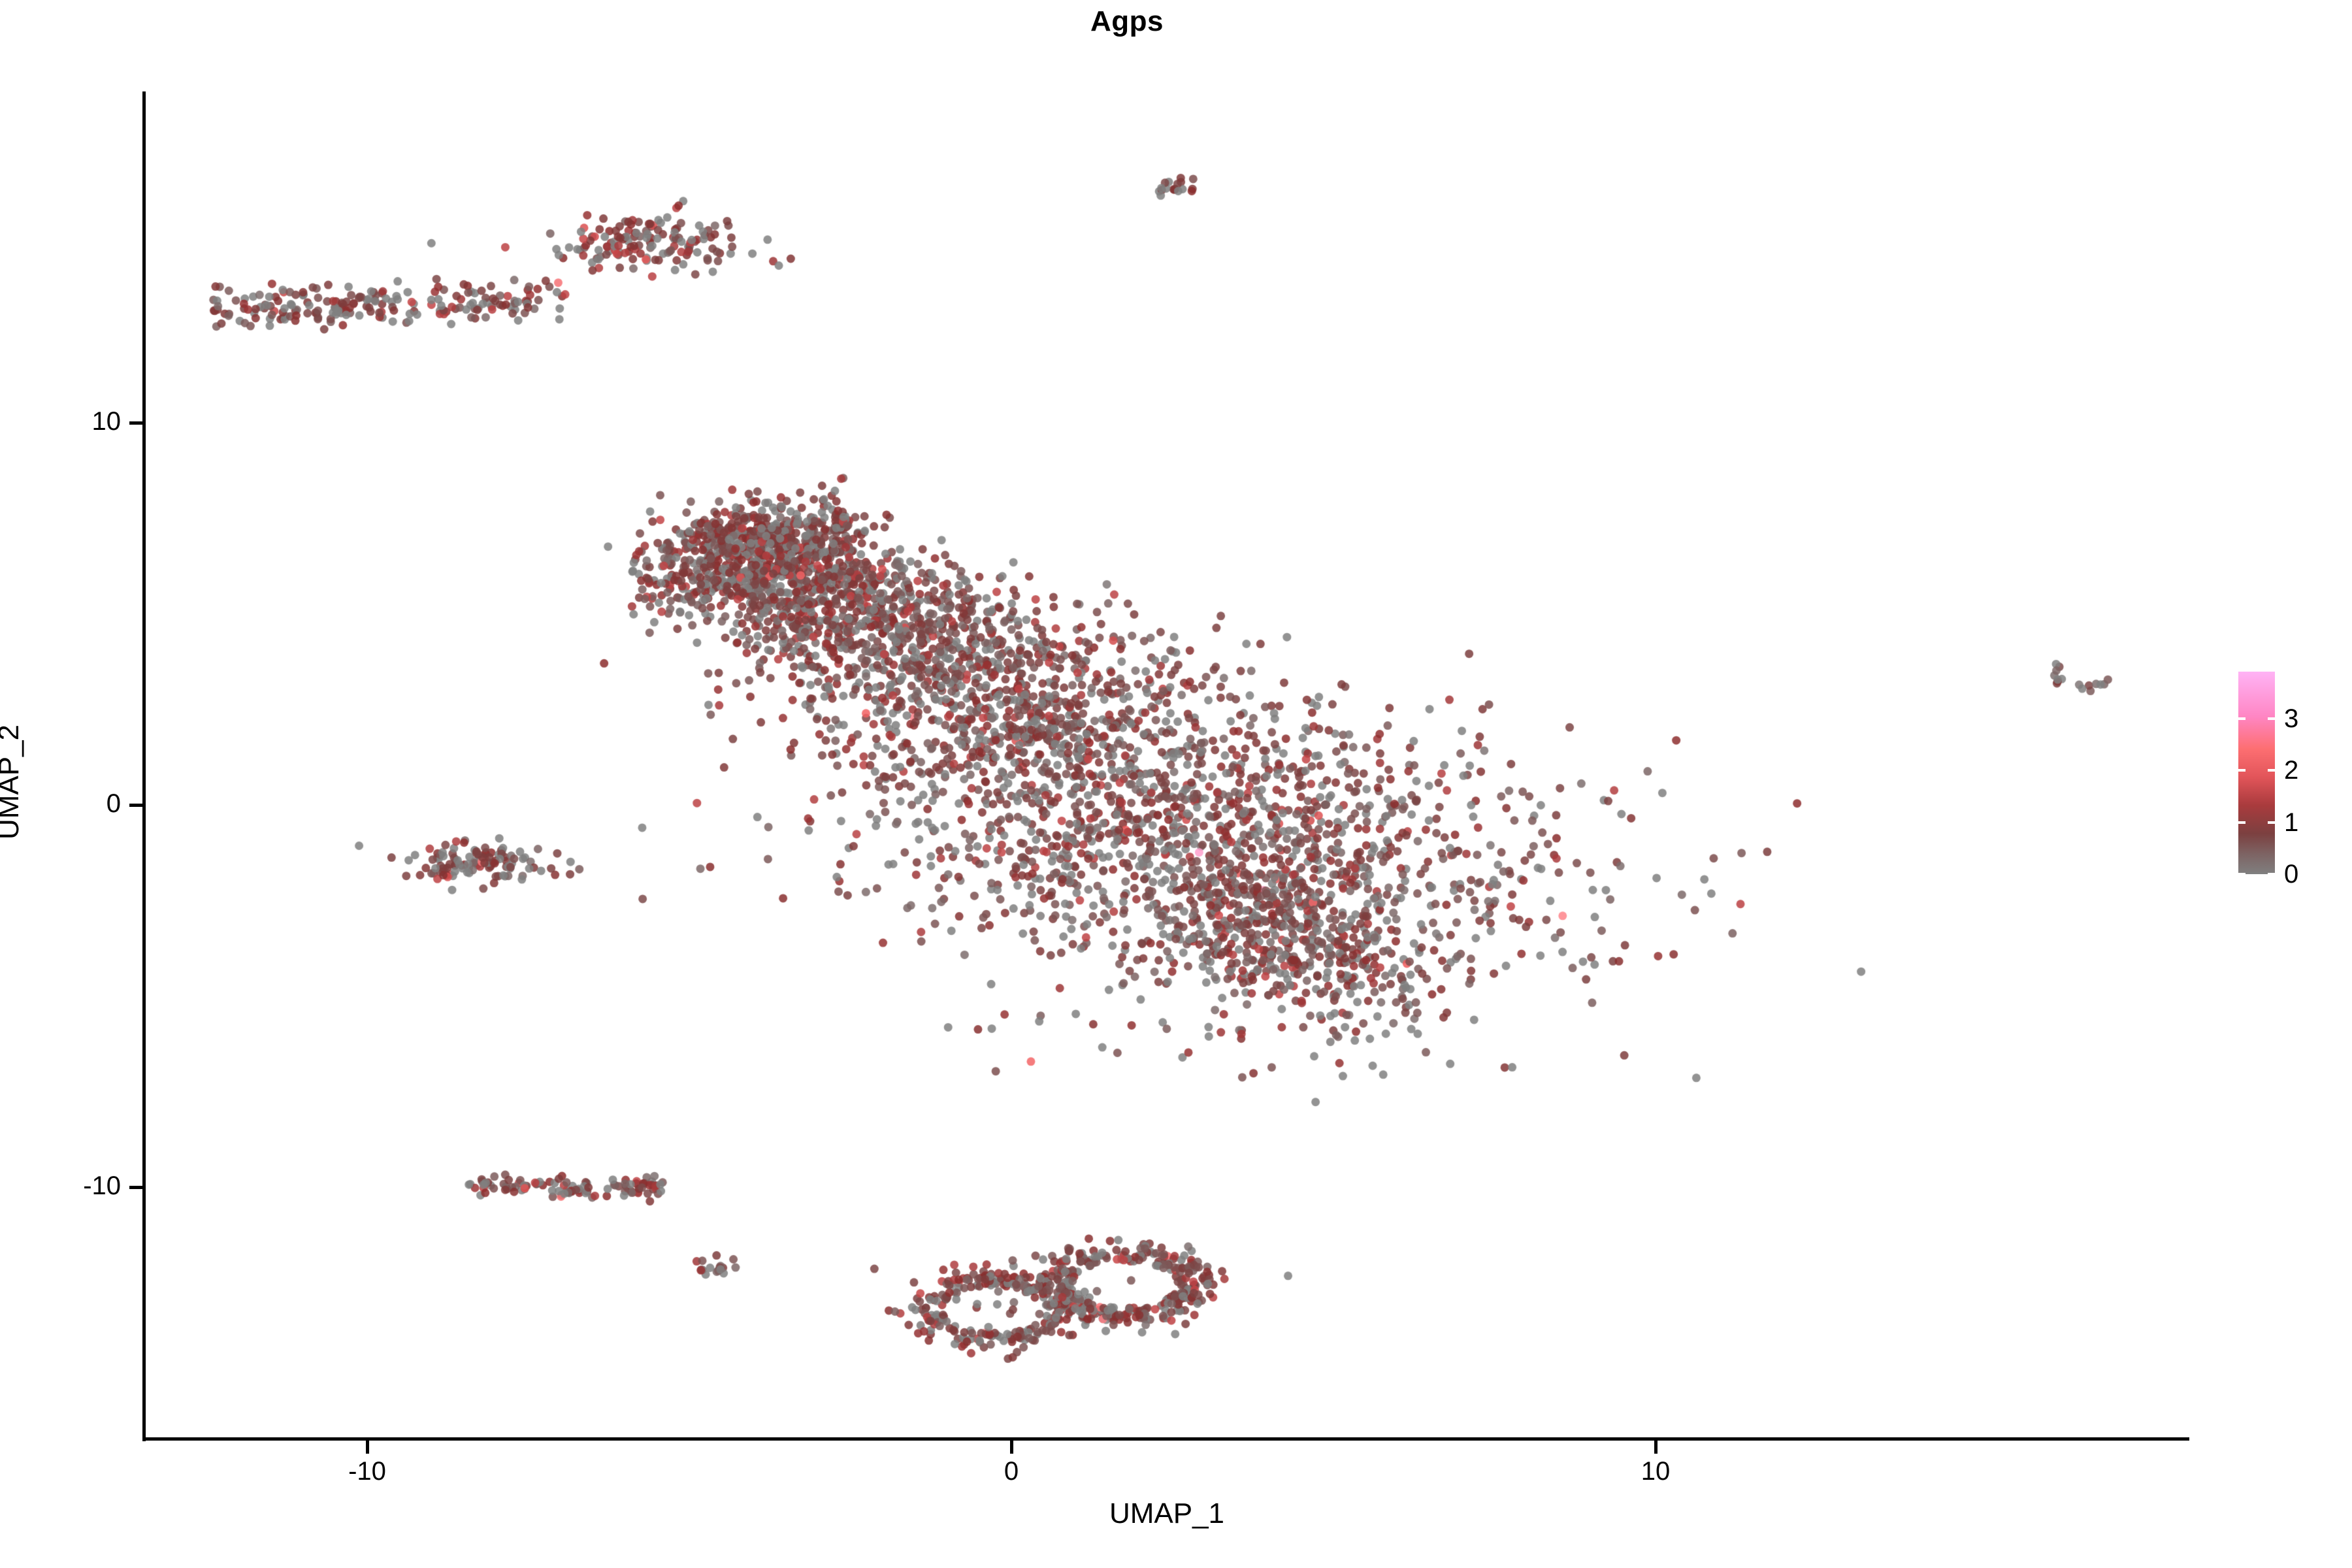 This screenshot has height=1568, width=2352. Describe the element at coordinates (367, 1447) in the screenshot. I see `x-axis-tick-neg10` at that location.